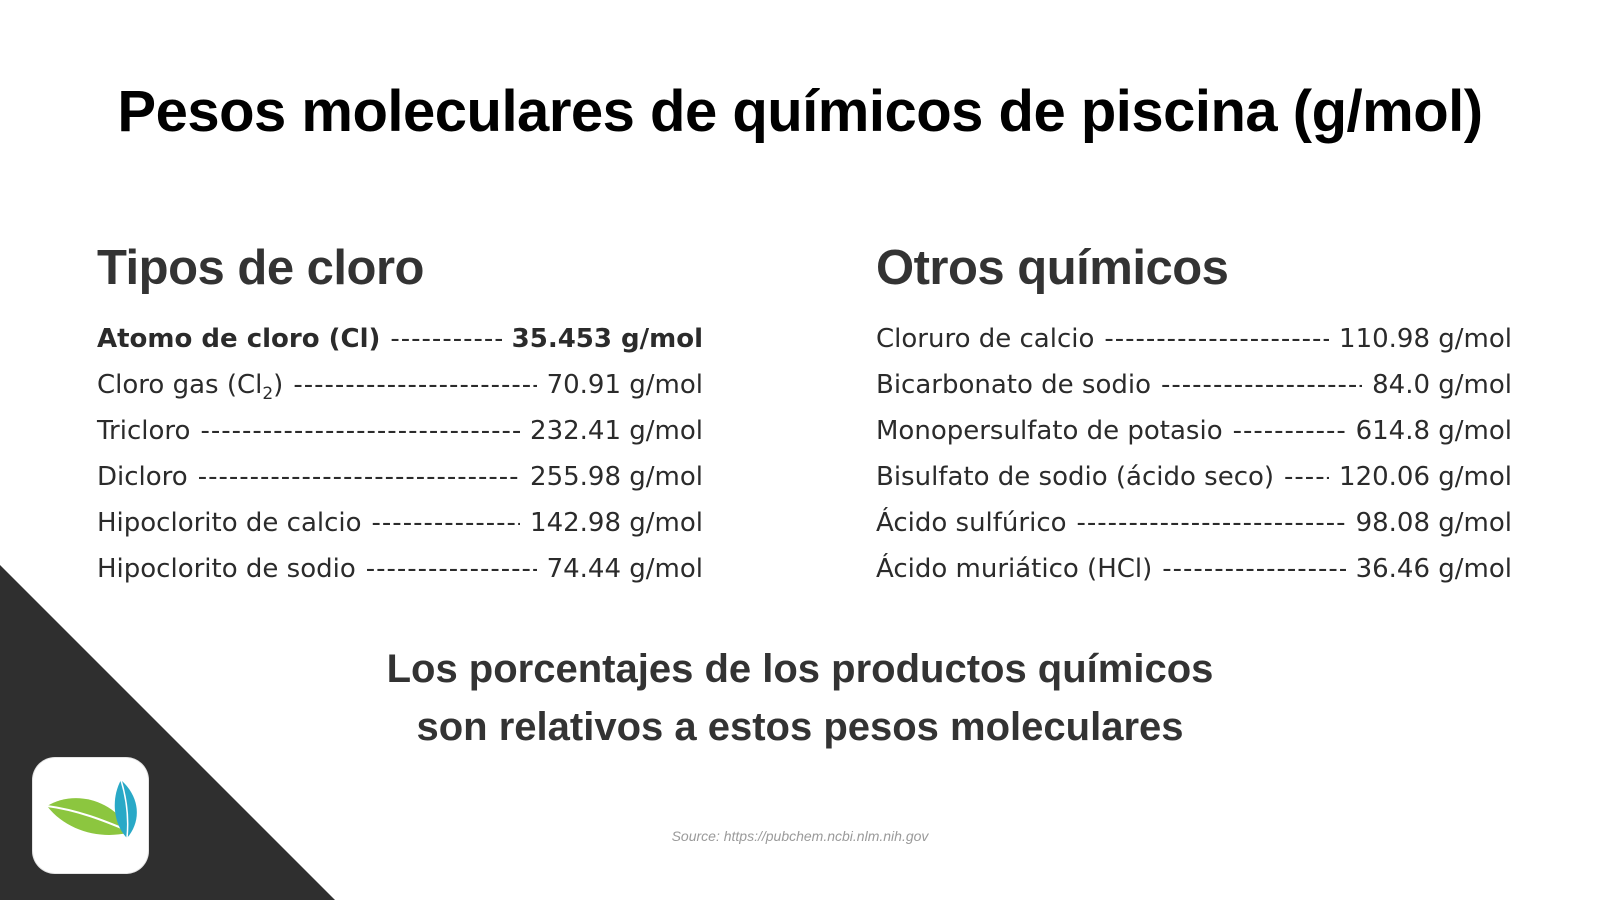 This screenshot has width=1600, height=900. What do you see at coordinates (624, 568) in the screenshot?
I see `item-value: 74.44 g/mol` at bounding box center [624, 568].